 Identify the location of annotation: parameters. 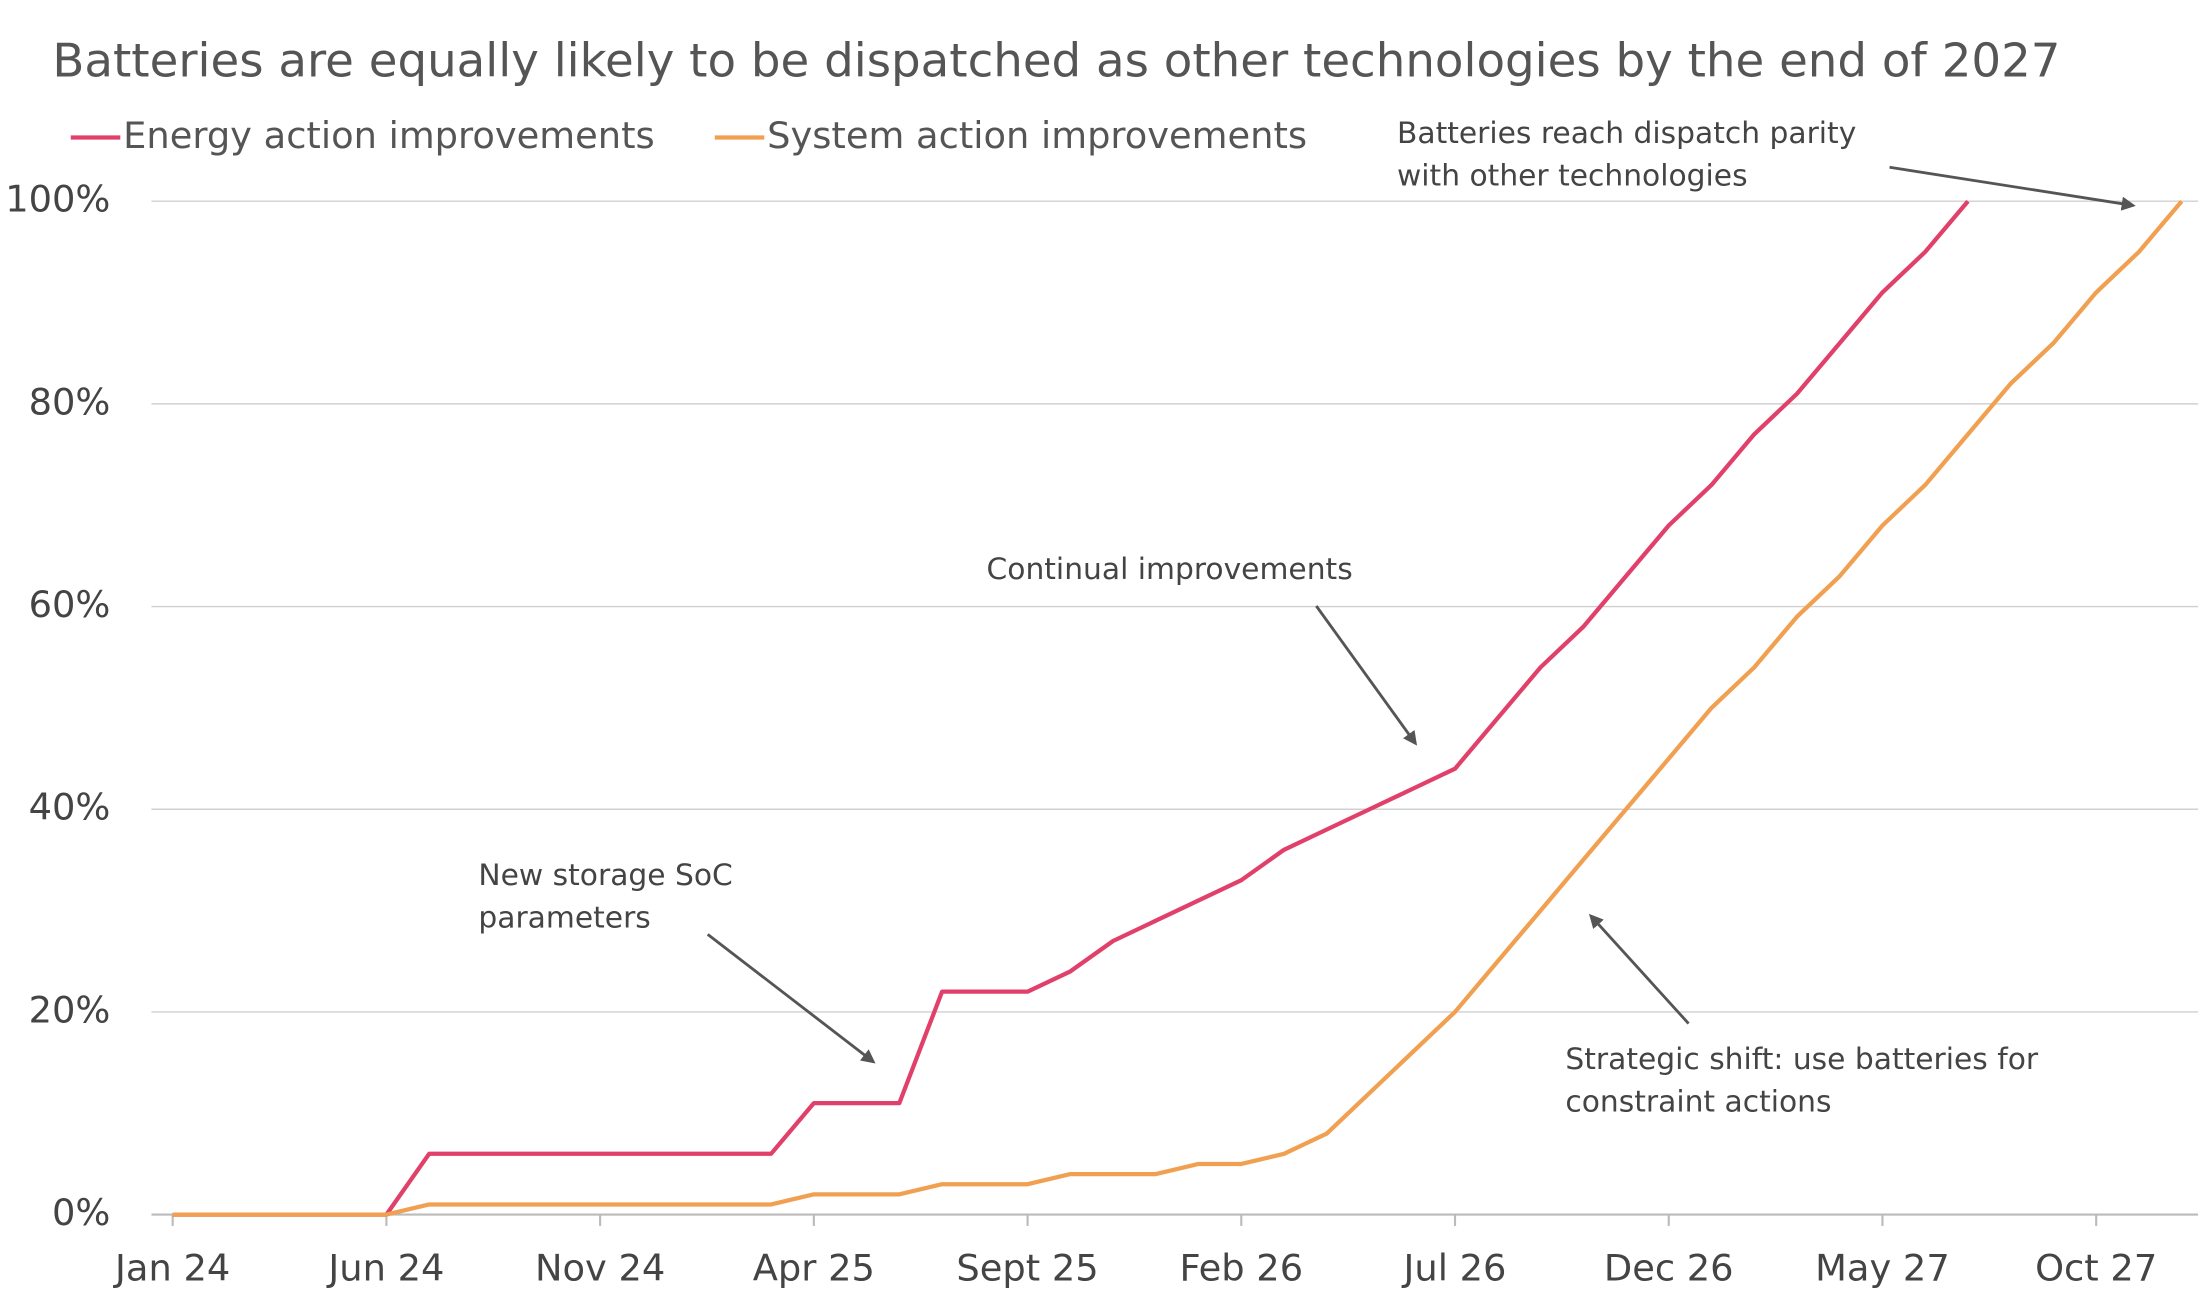
(564, 917).